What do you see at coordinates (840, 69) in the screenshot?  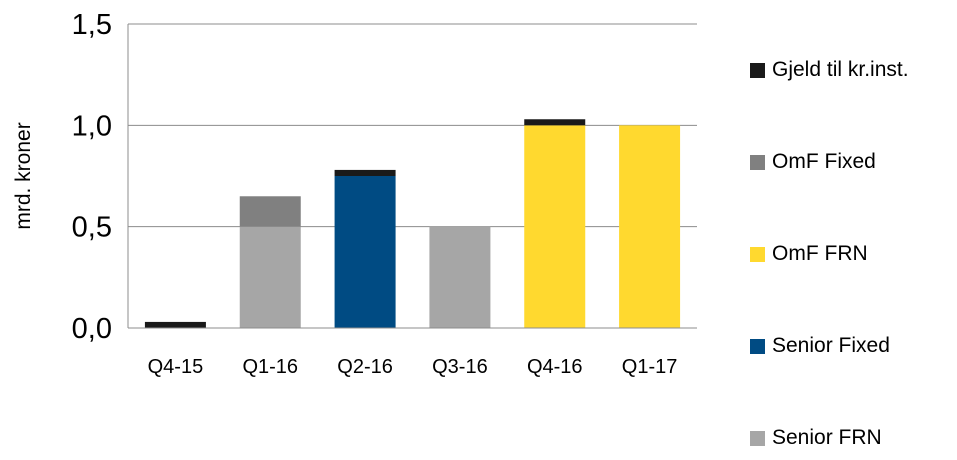 I see `legend-label: Gjeld til kr.inst.` at bounding box center [840, 69].